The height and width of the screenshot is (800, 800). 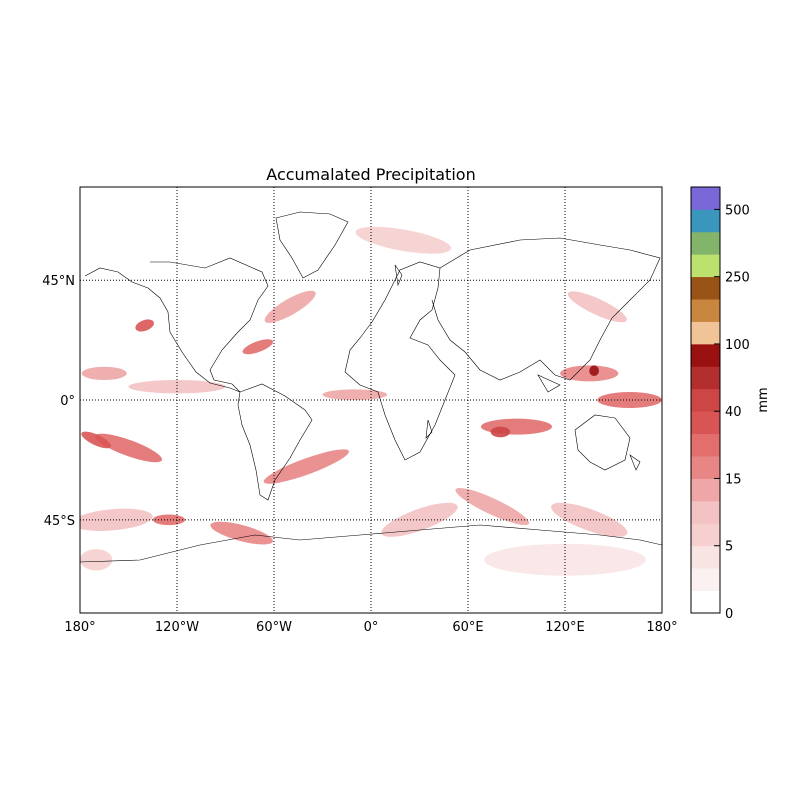 I want to click on colorbar-tick-label-2: 15, so click(x=733, y=479).